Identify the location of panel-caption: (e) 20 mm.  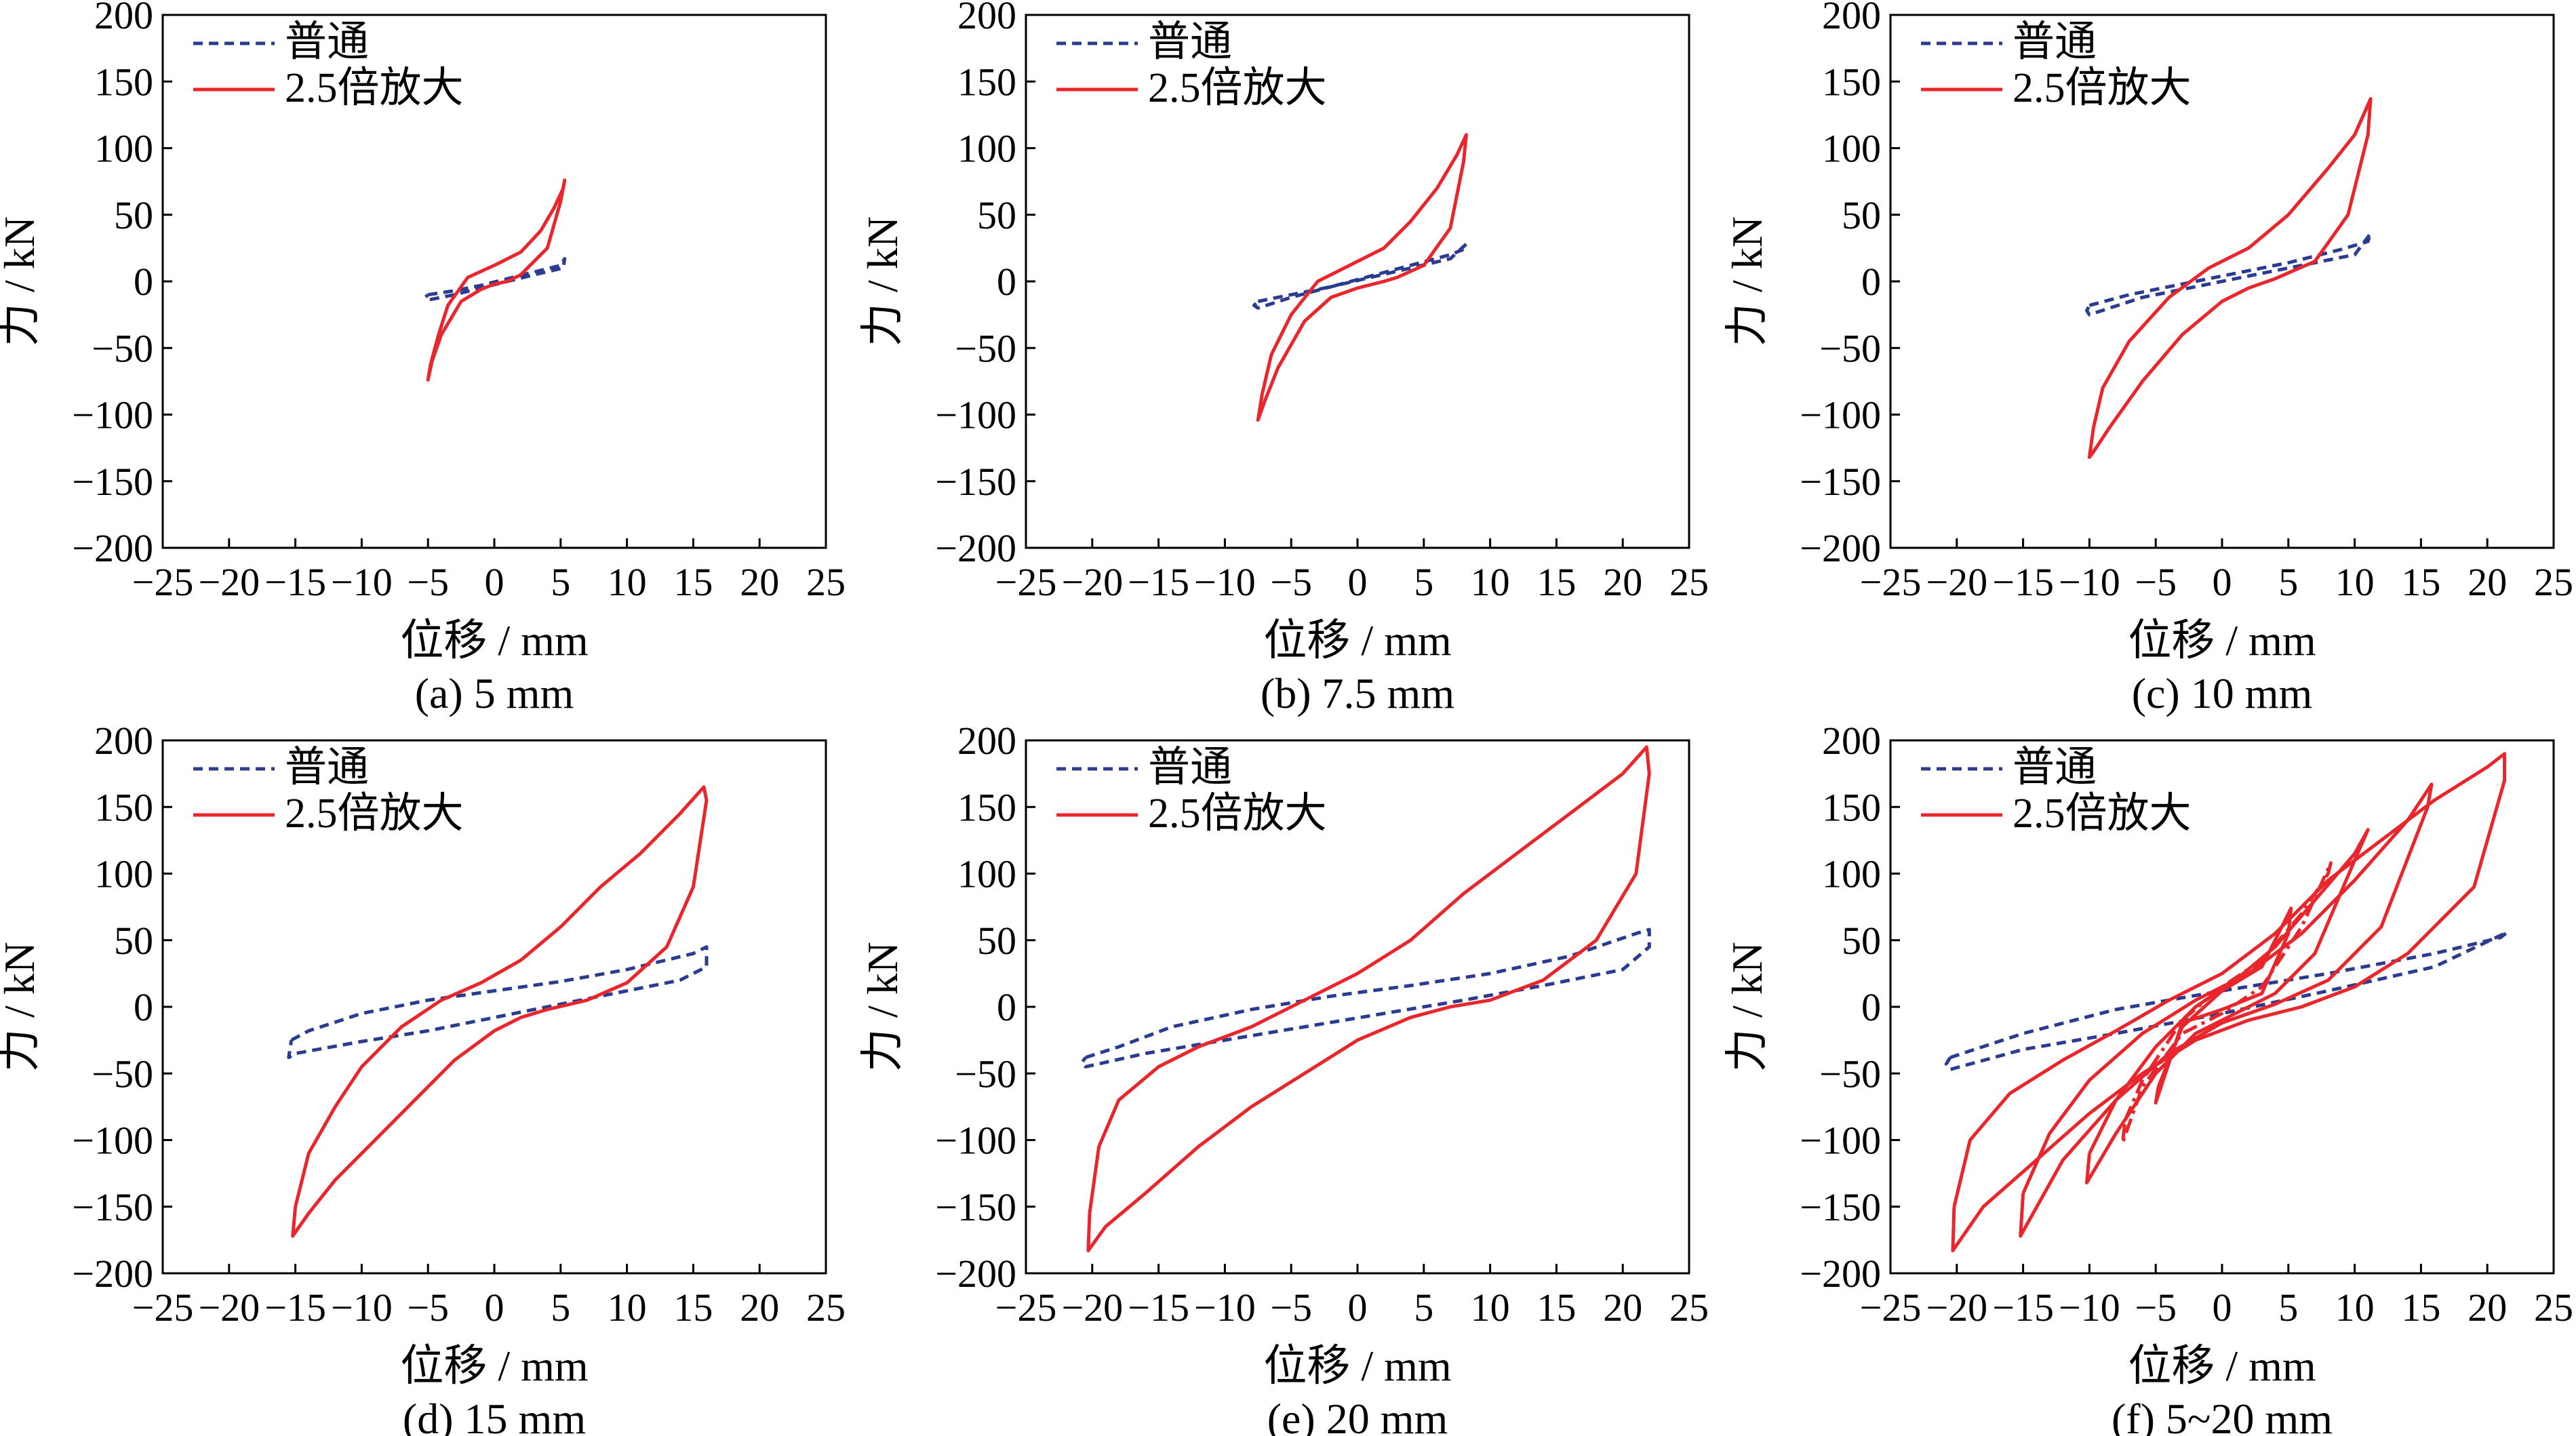
(1358, 1415).